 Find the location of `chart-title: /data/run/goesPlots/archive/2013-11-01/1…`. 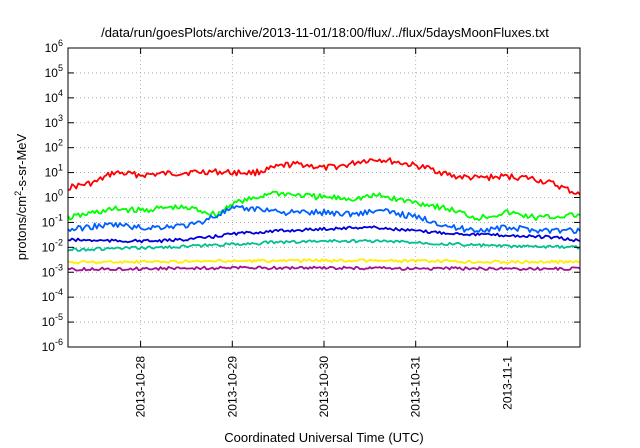

chart-title: /data/run/goesPlots/archive/2013-11-01/1… is located at coordinates (325, 32).